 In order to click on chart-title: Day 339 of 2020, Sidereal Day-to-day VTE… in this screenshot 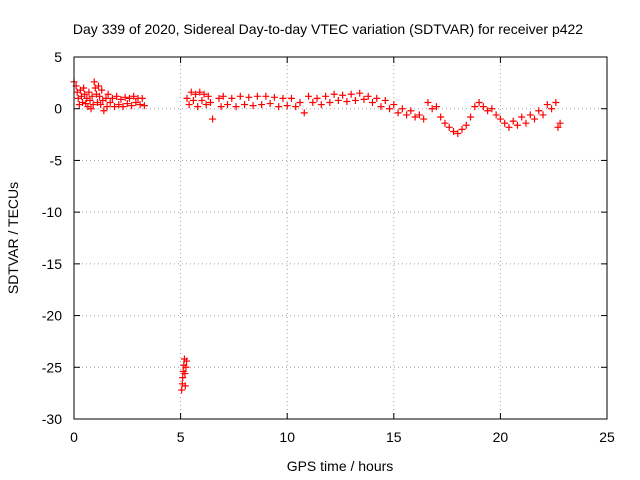, I will do `click(328, 29)`.